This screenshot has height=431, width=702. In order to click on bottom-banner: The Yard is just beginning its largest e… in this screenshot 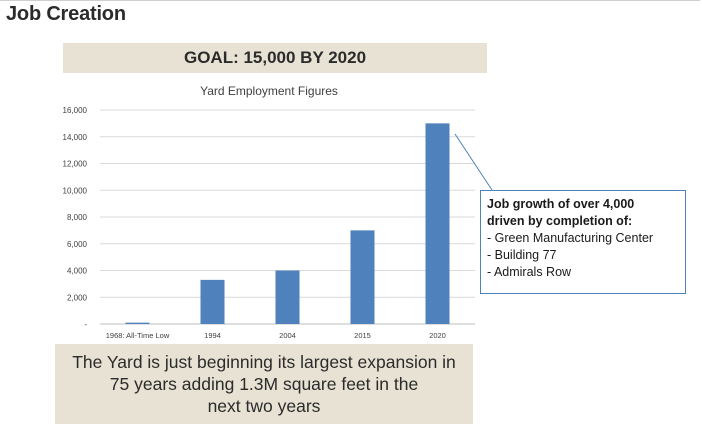, I will do `click(264, 384)`.